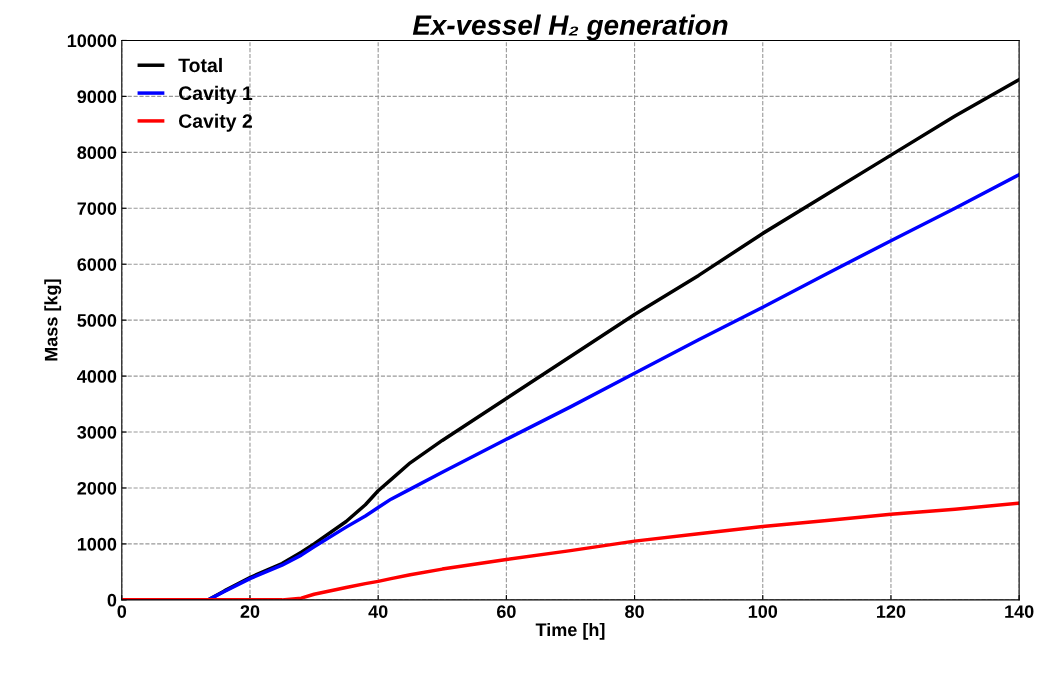 This screenshot has width=1041, height=674. Describe the element at coordinates (97, 432) in the screenshot. I see `y-tick-label: 3000` at that location.